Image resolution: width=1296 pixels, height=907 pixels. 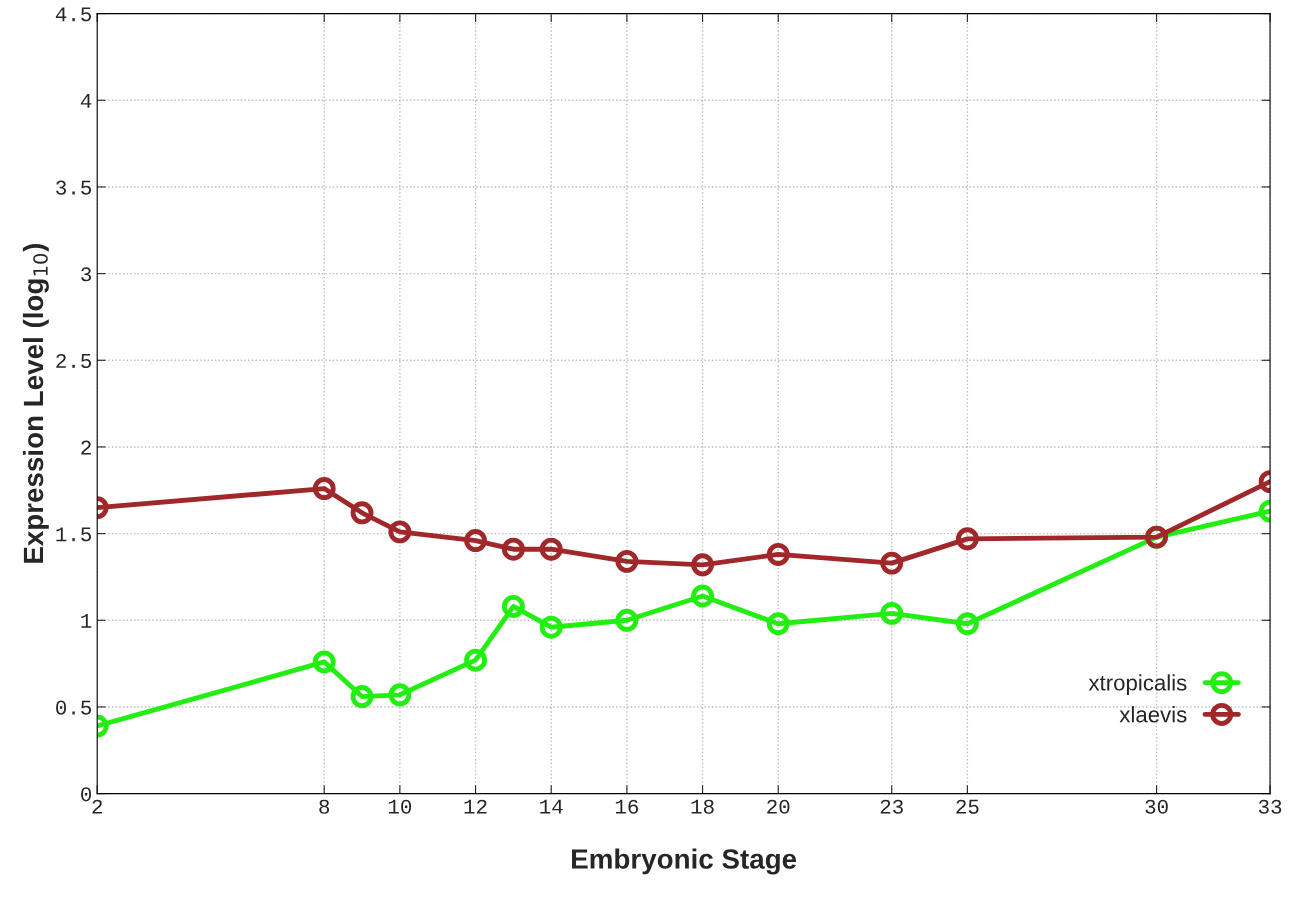 What do you see at coordinates (74, 707) in the screenshot?
I see `y-tick-label: 0.5` at bounding box center [74, 707].